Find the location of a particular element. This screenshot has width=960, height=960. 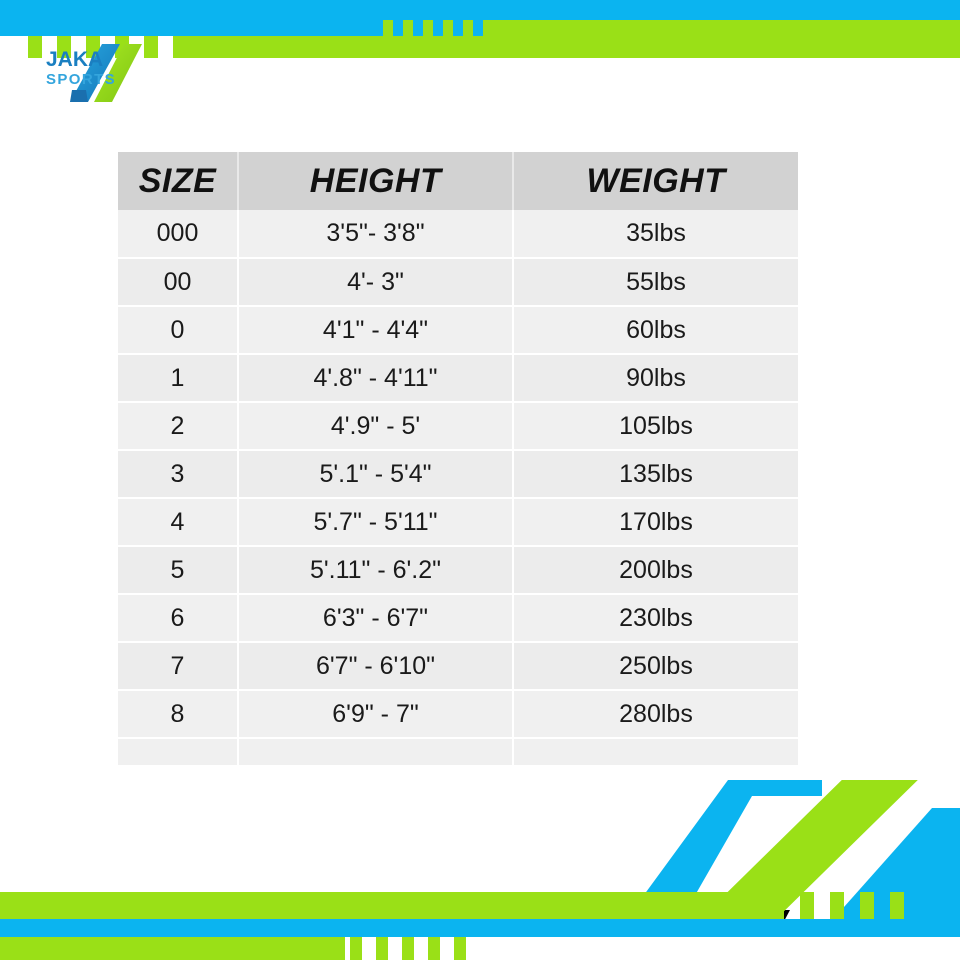

size-cell: 000 is located at coordinates (178, 234).